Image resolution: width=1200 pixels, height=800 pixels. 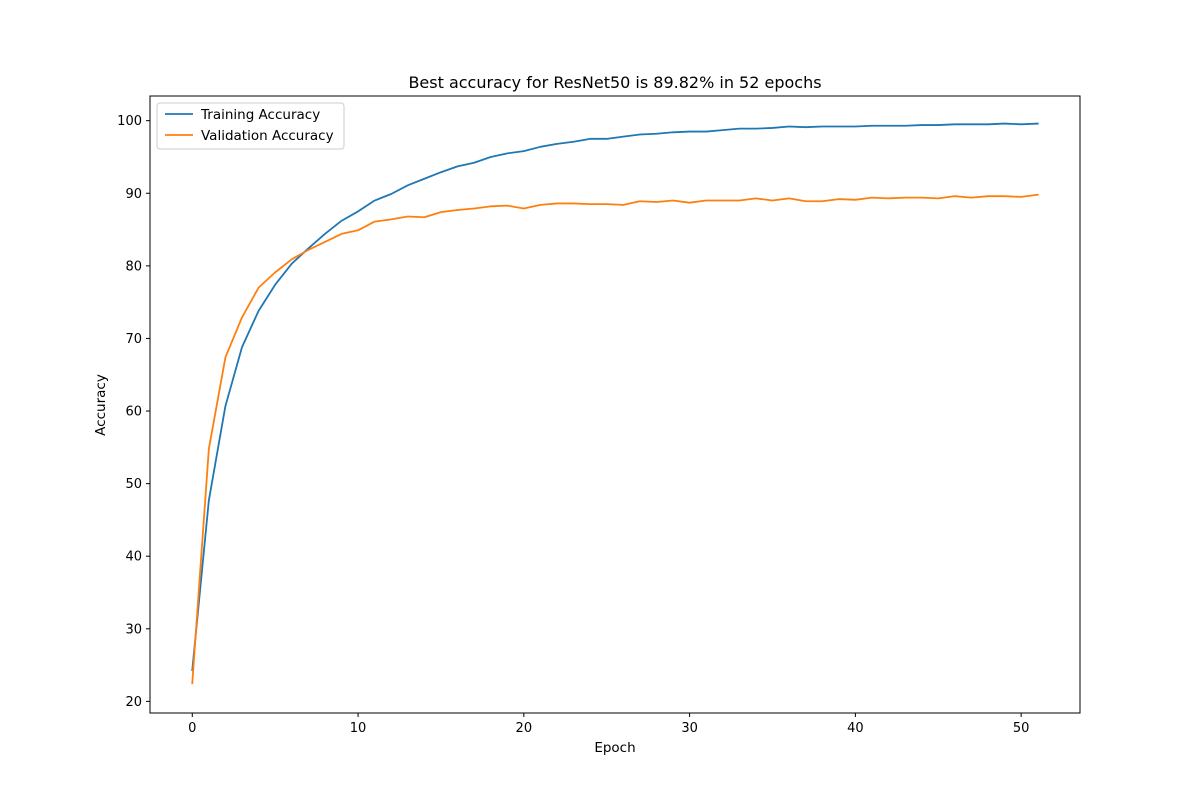 I want to click on y-tick-label: 40, so click(x=133, y=557).